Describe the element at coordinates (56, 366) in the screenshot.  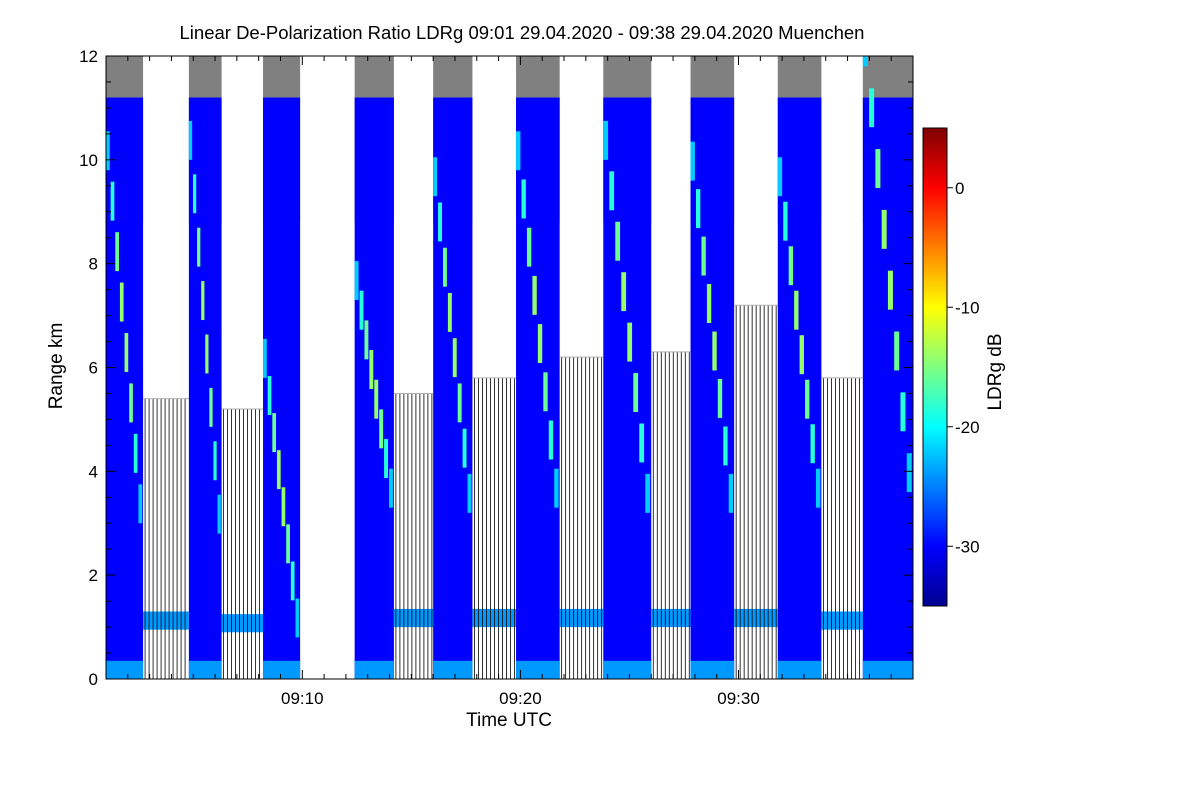
I see `y-axis-label: Range km` at that location.